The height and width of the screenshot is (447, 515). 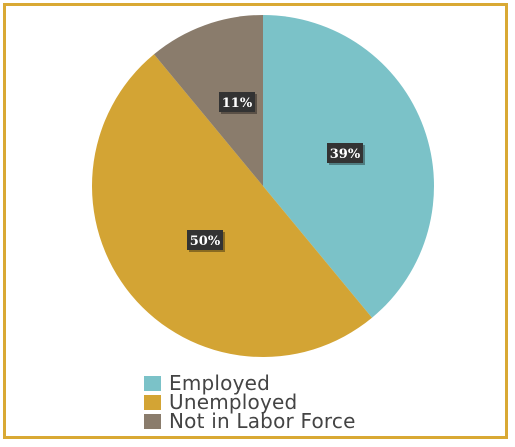 What do you see at coordinates (152, 421) in the screenshot?
I see `legend-swatch-not-in-labor-force` at bounding box center [152, 421].